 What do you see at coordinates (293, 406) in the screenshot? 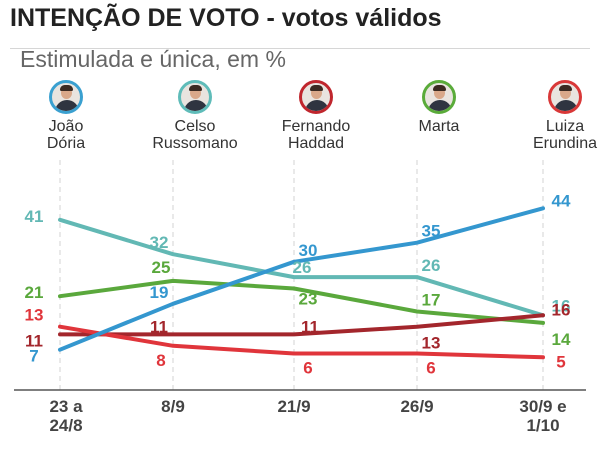
I see `x-tick-label: 21/9` at bounding box center [293, 406].